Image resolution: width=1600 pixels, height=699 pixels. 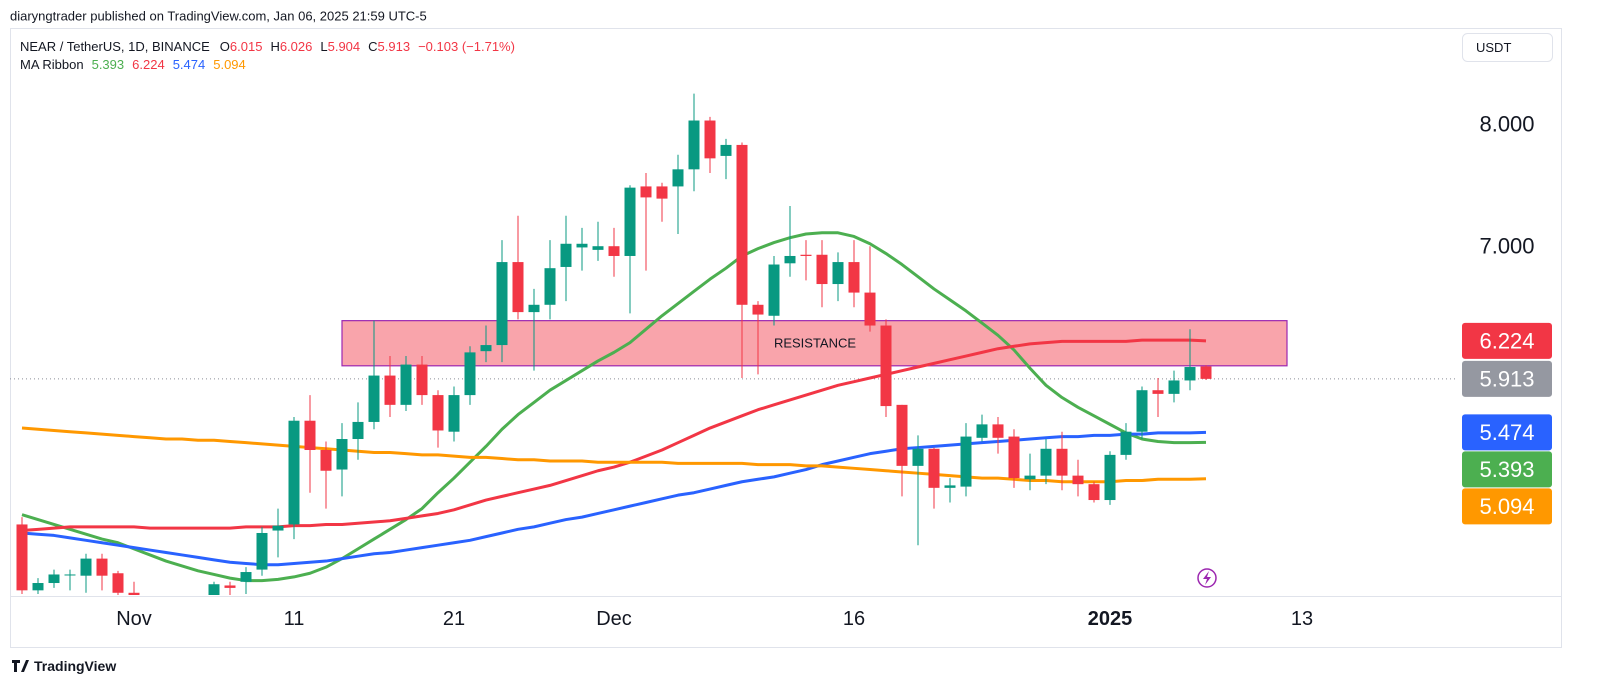 I want to click on price-label: 6.224, so click(x=1506, y=340).